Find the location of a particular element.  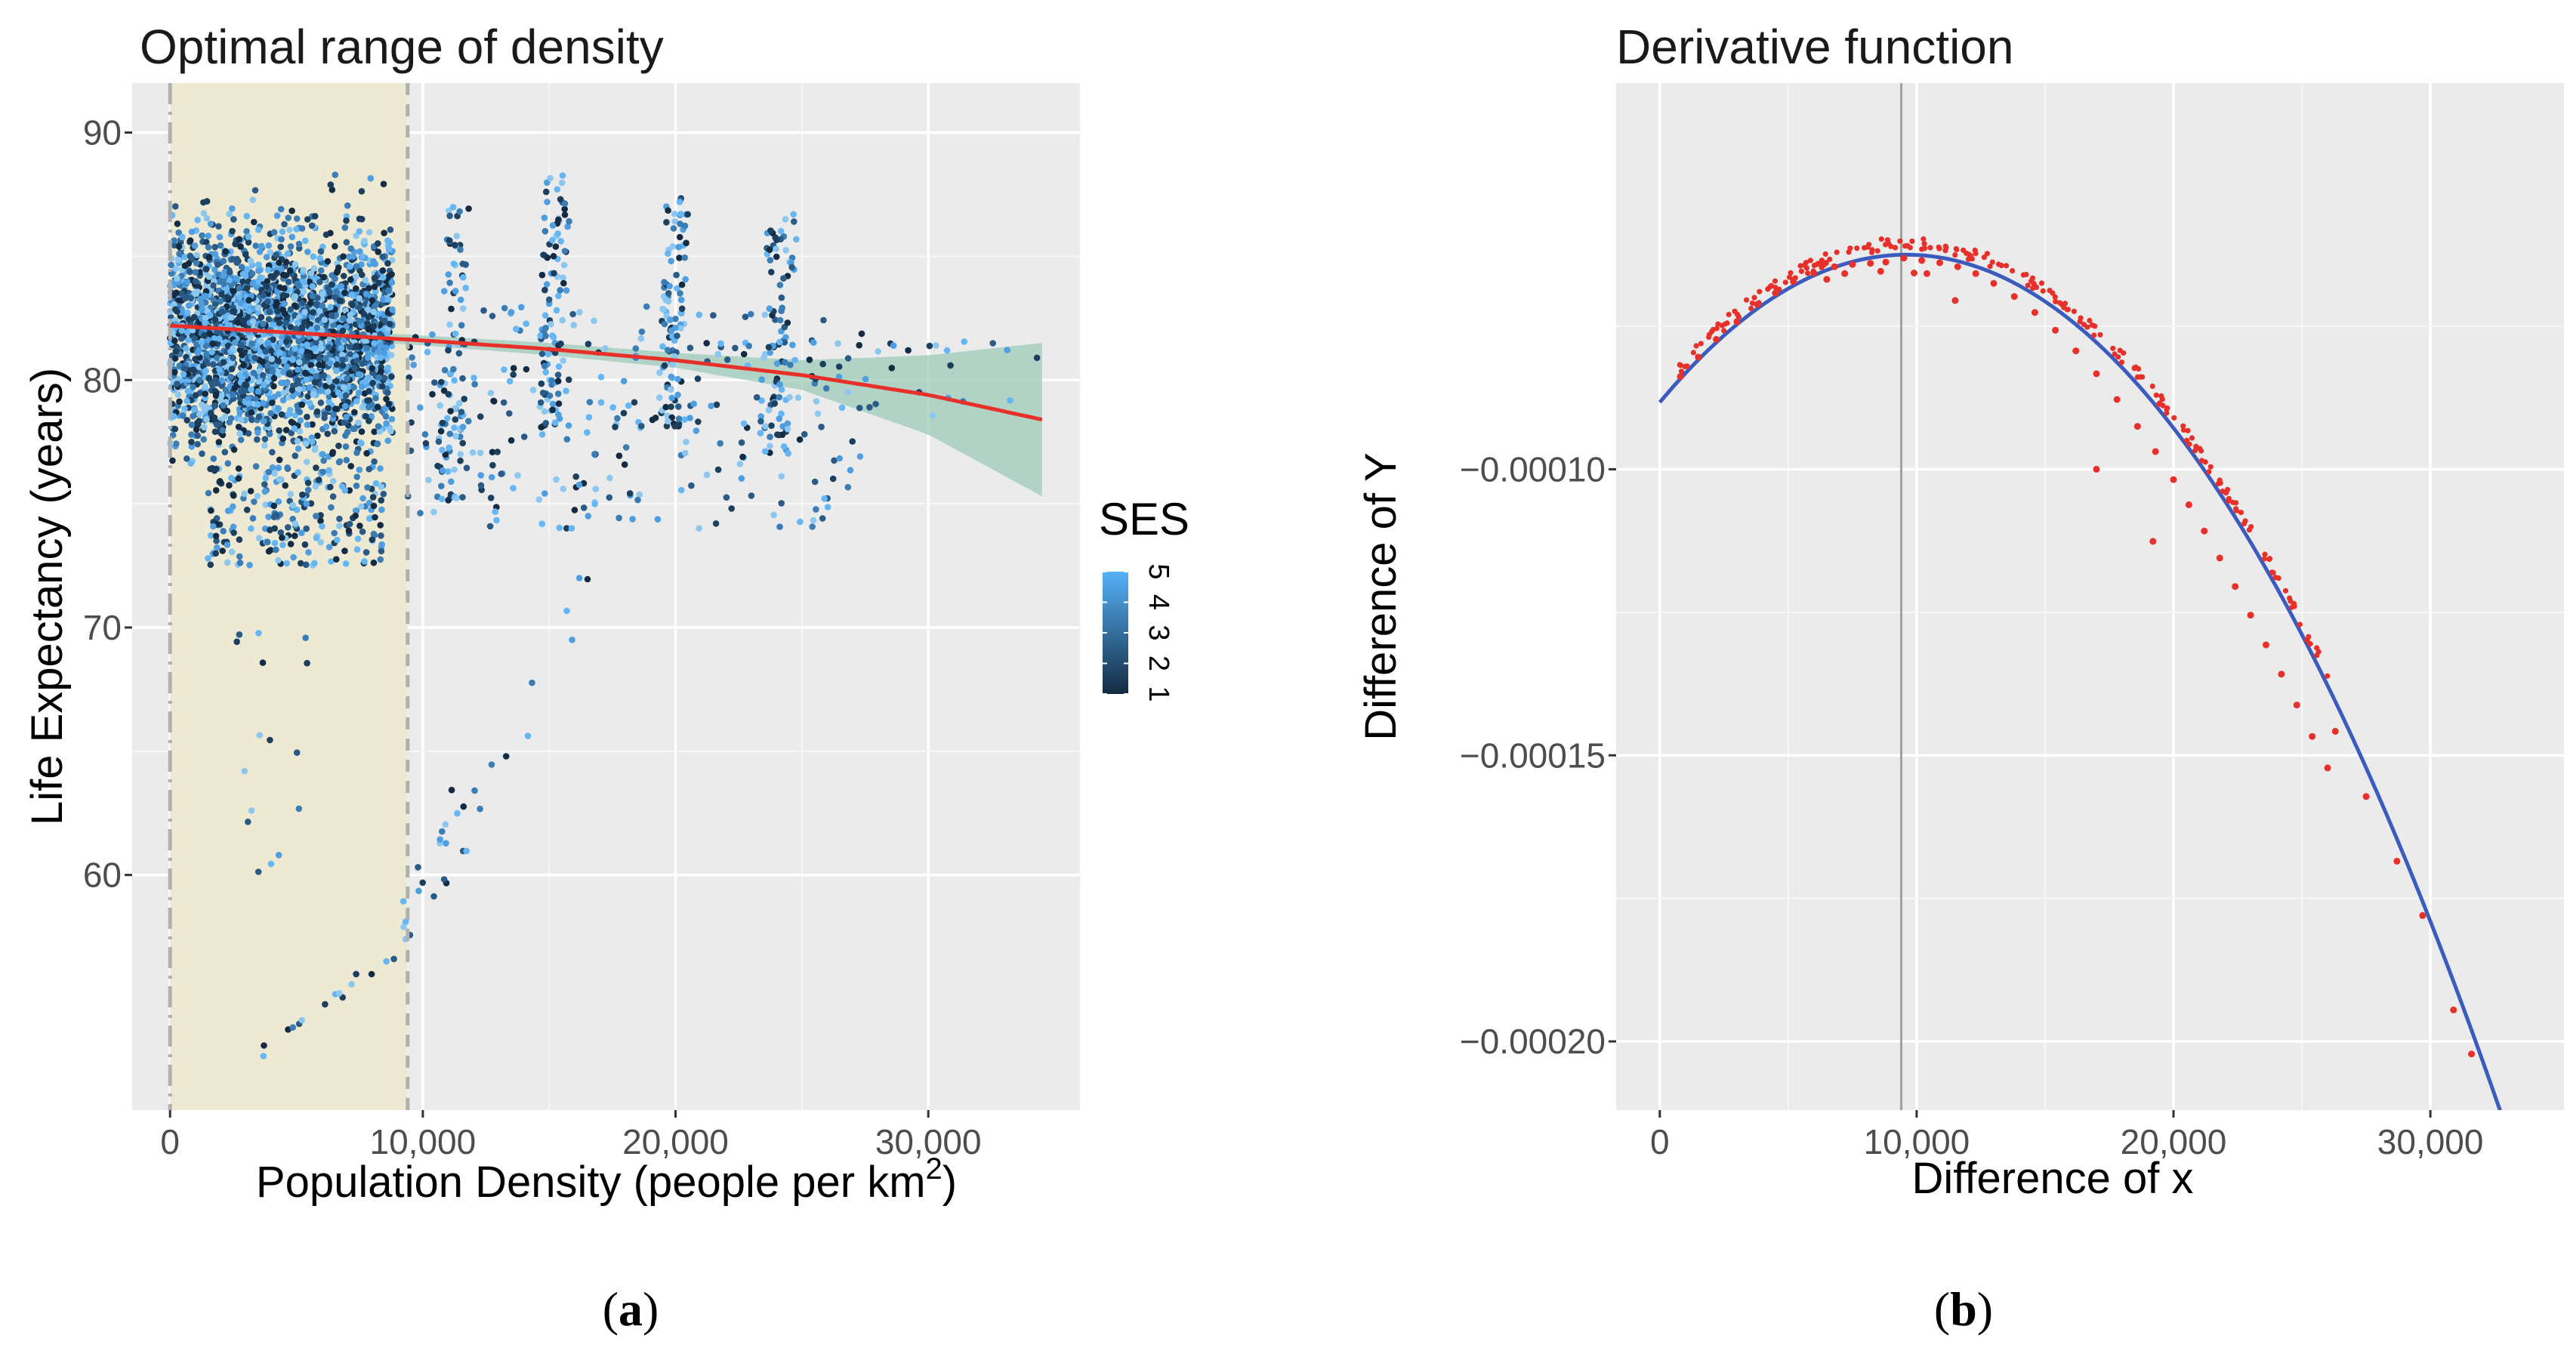

legend-tick-labels: 1 2 3 4 5 is located at coordinates (1138, 632).